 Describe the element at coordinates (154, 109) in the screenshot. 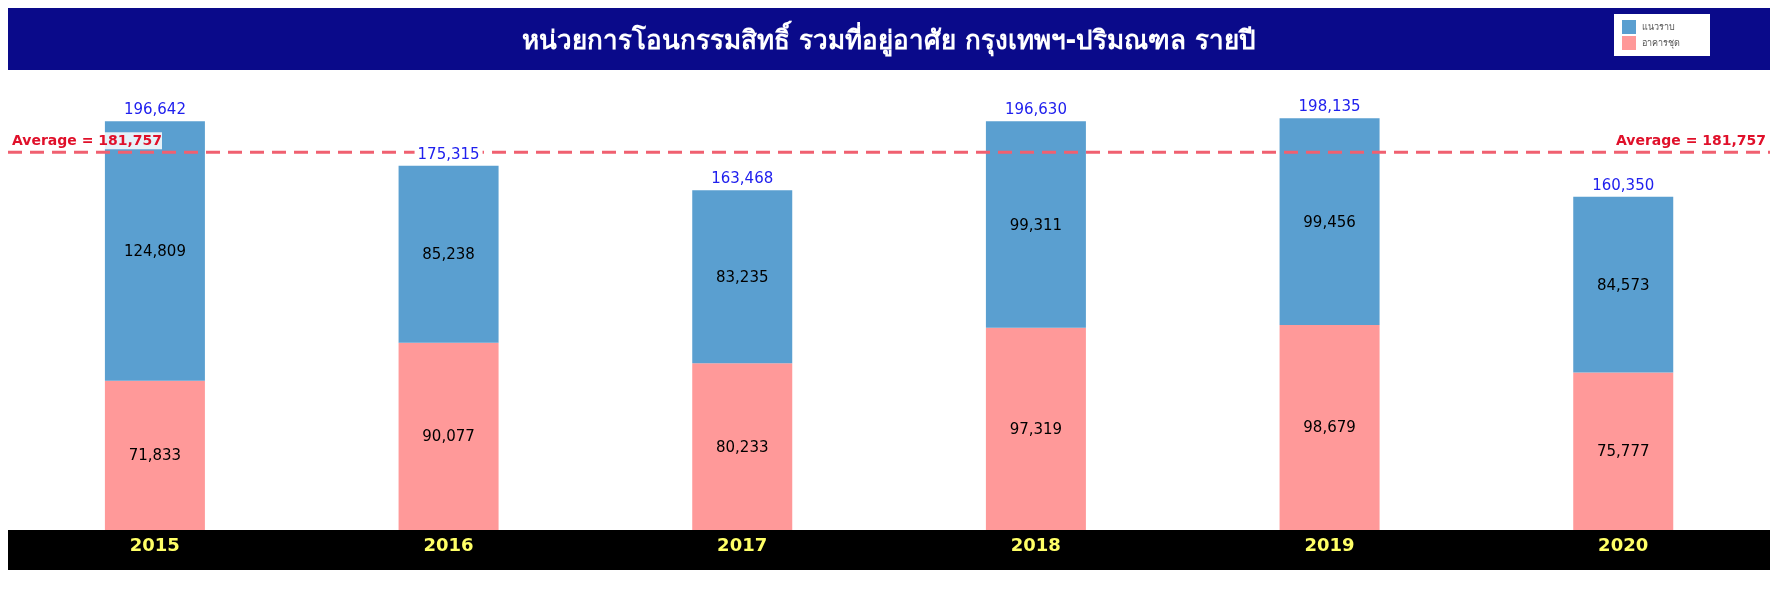

I see `total-label: 196,642` at that location.